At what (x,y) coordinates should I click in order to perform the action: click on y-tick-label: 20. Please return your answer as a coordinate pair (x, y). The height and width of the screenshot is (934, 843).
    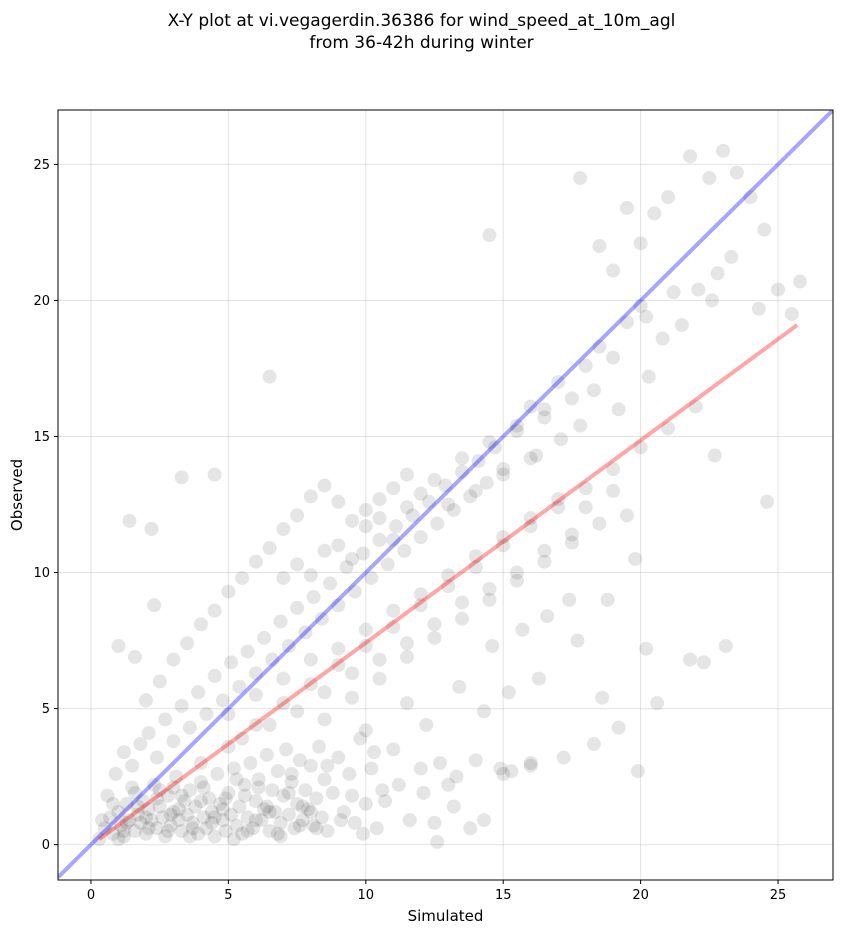
    Looking at the image, I should click on (41, 301).